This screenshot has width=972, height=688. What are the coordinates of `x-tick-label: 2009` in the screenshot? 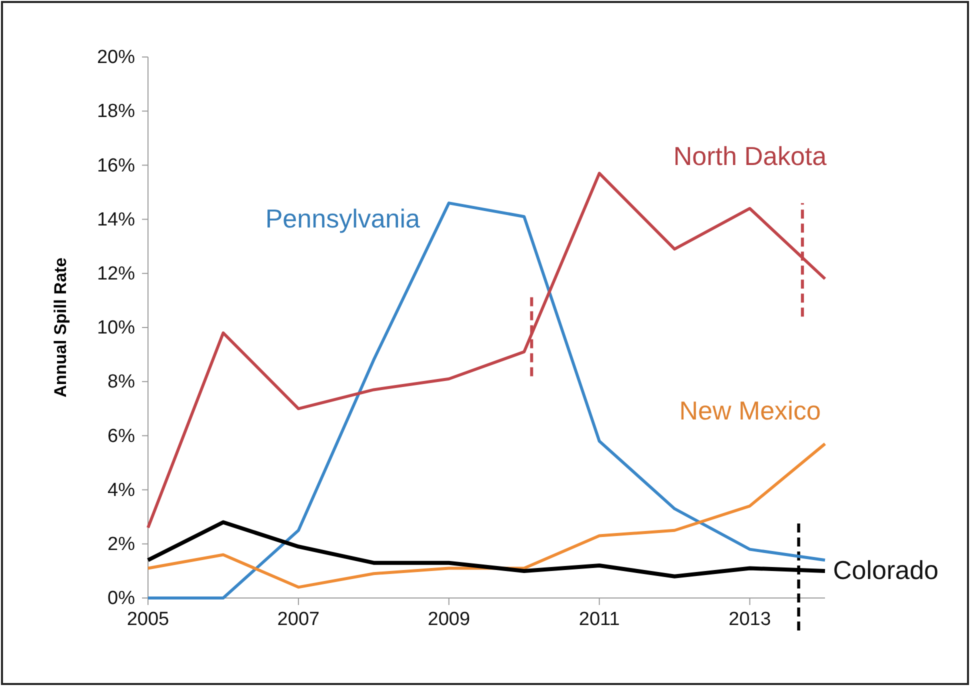 It's located at (449, 619).